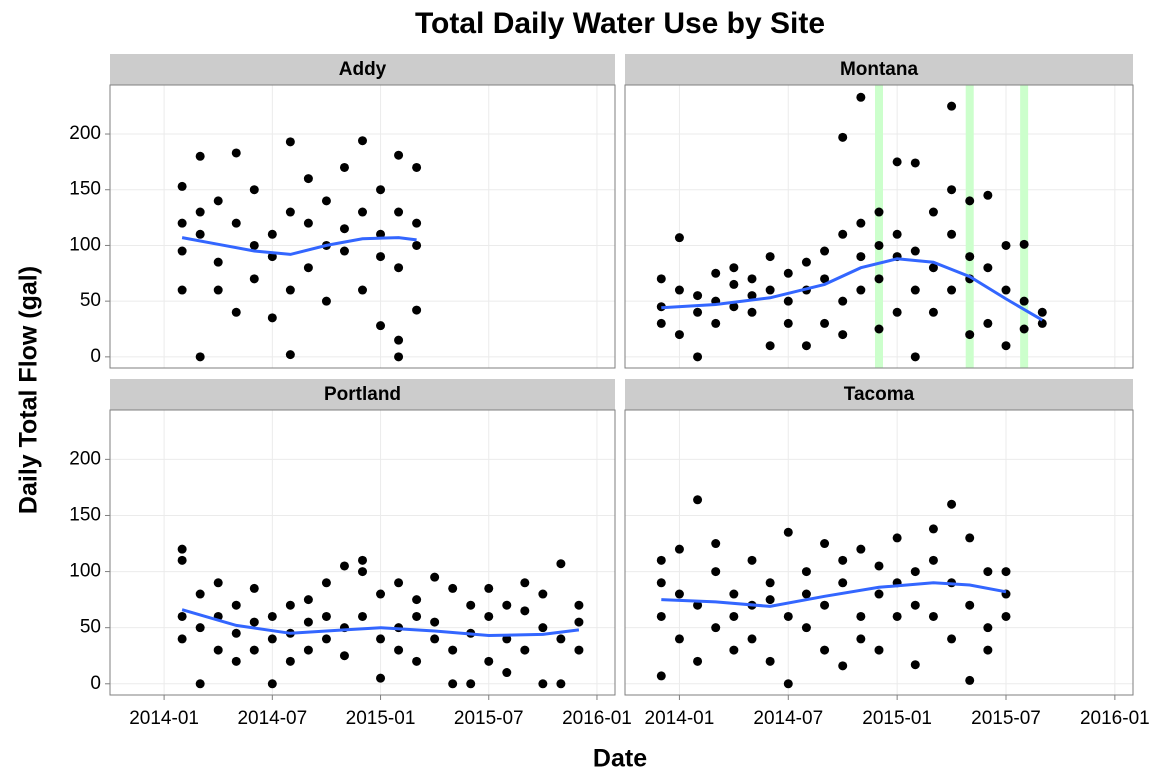  What do you see at coordinates (85, 189) in the screenshot?
I see `y-tick-label: 150` at bounding box center [85, 189].